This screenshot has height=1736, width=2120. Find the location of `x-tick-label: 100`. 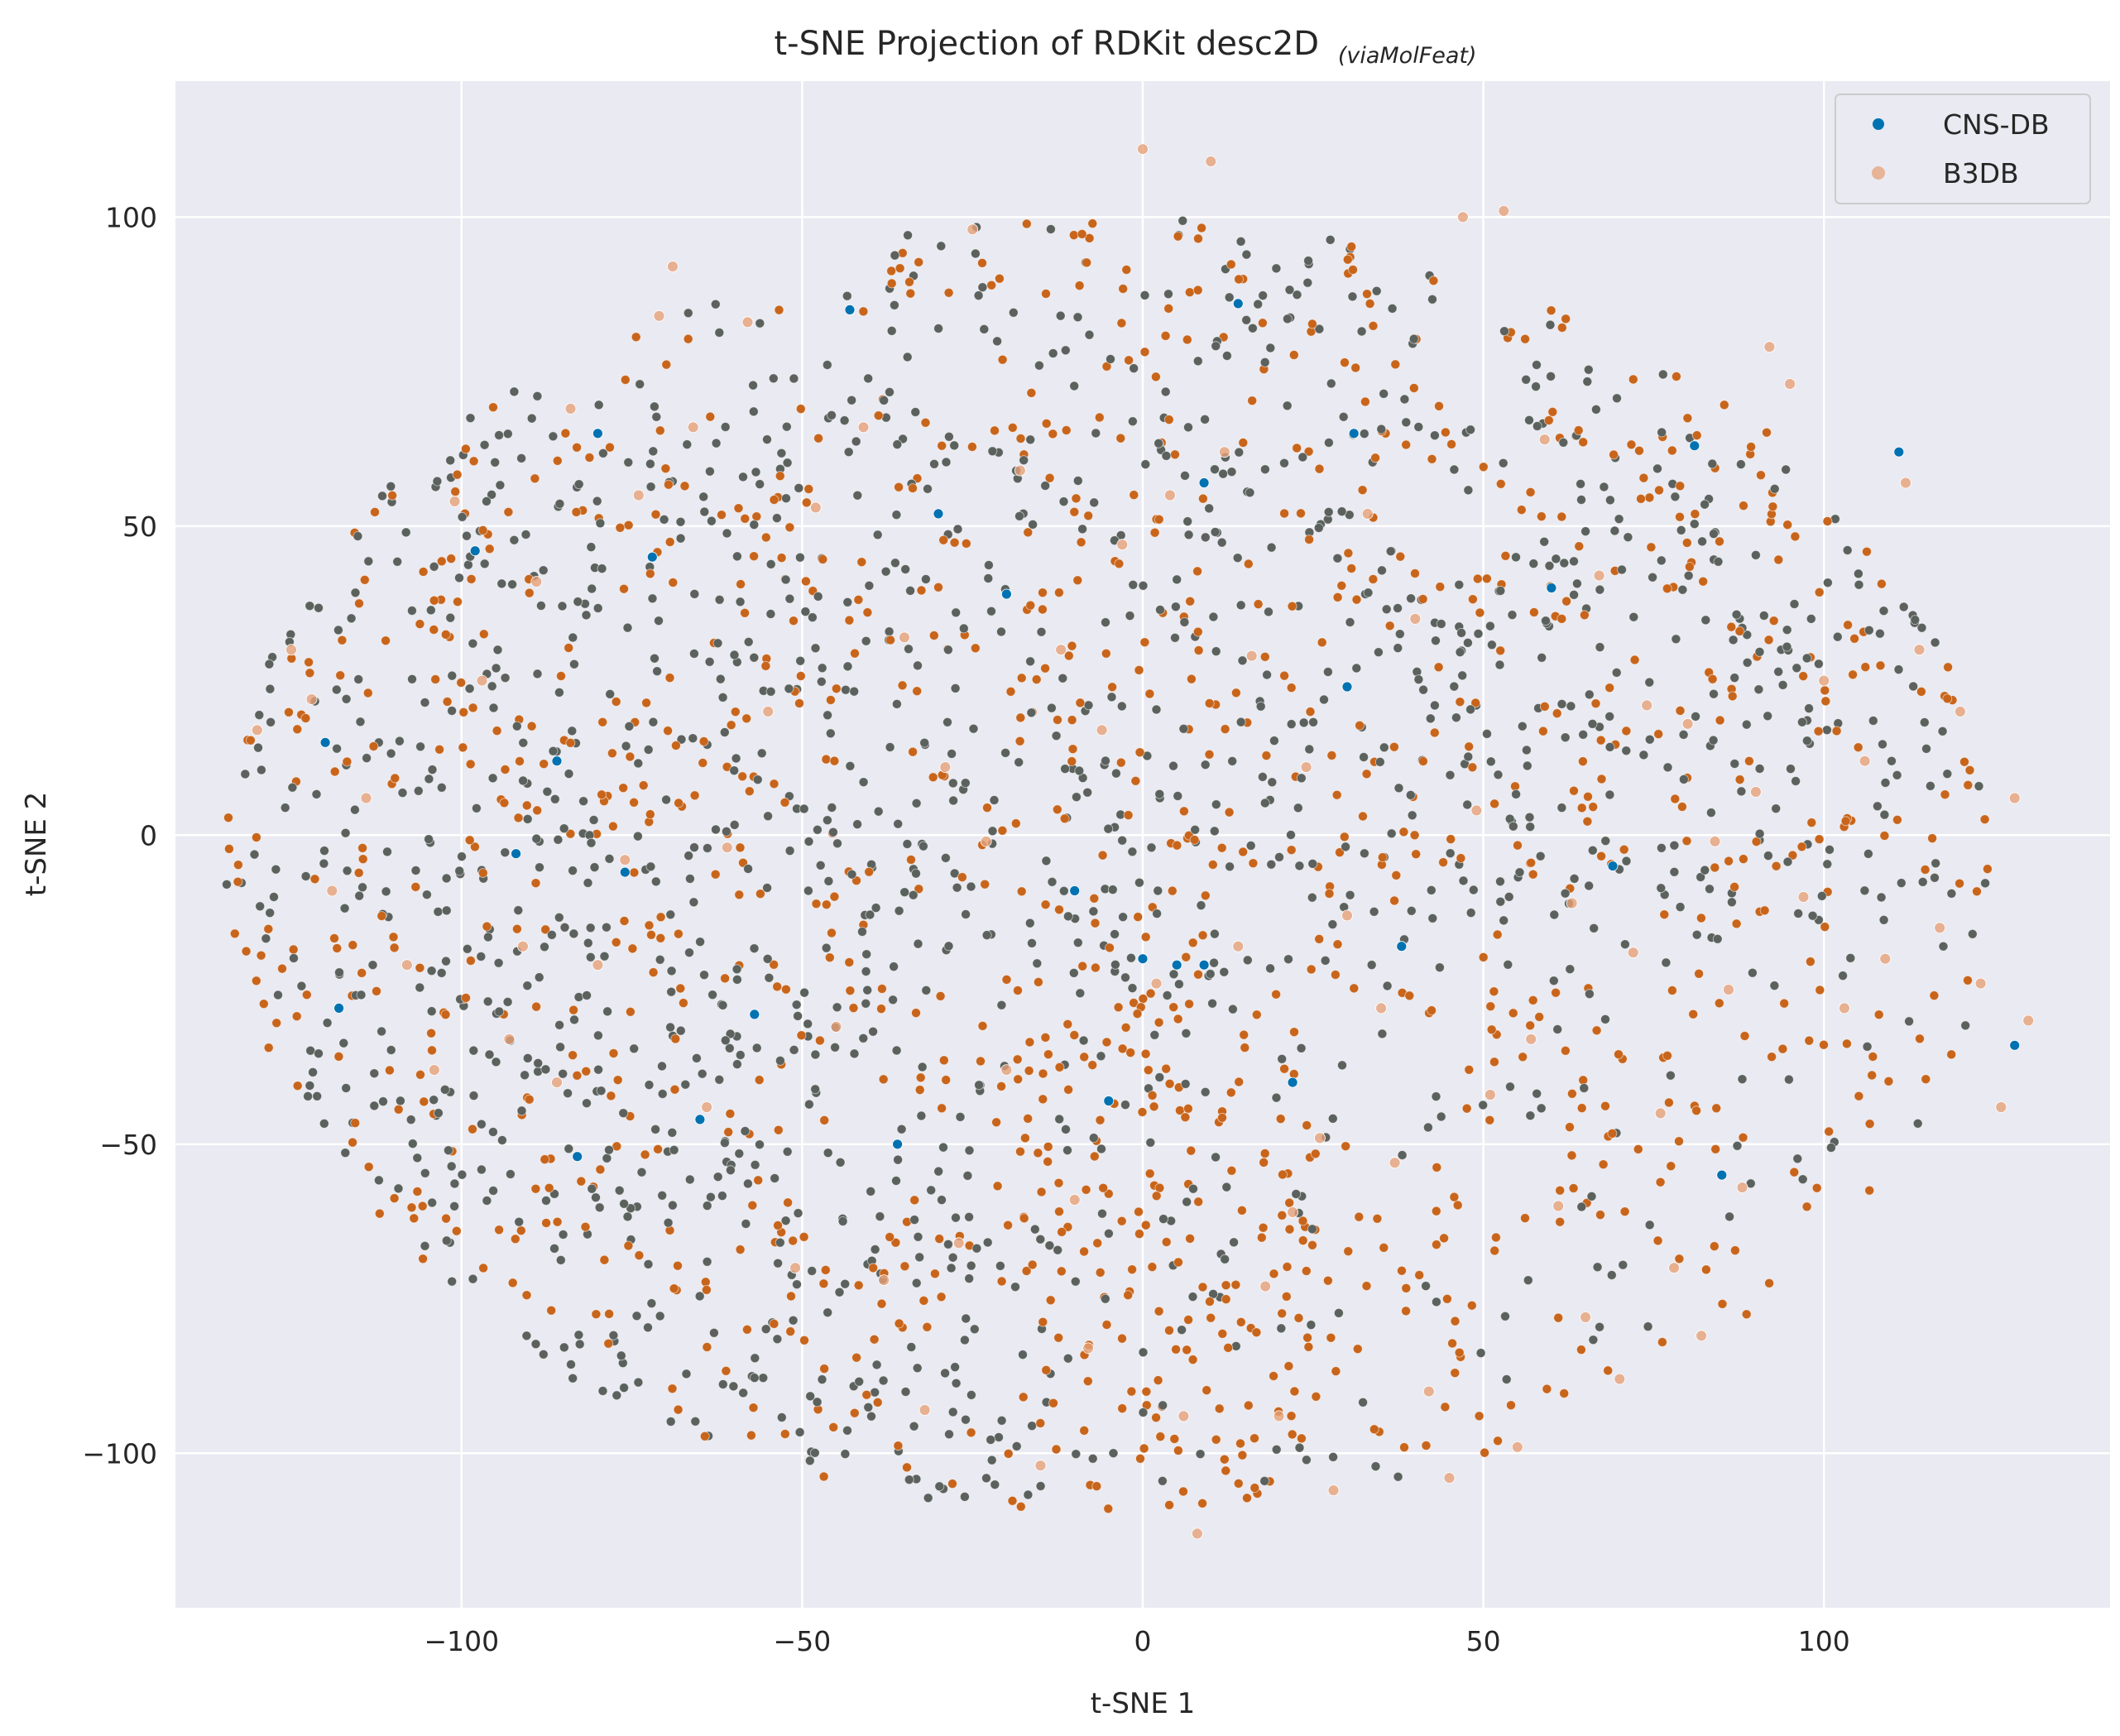

x-tick-label: 100 is located at coordinates (1824, 1641).